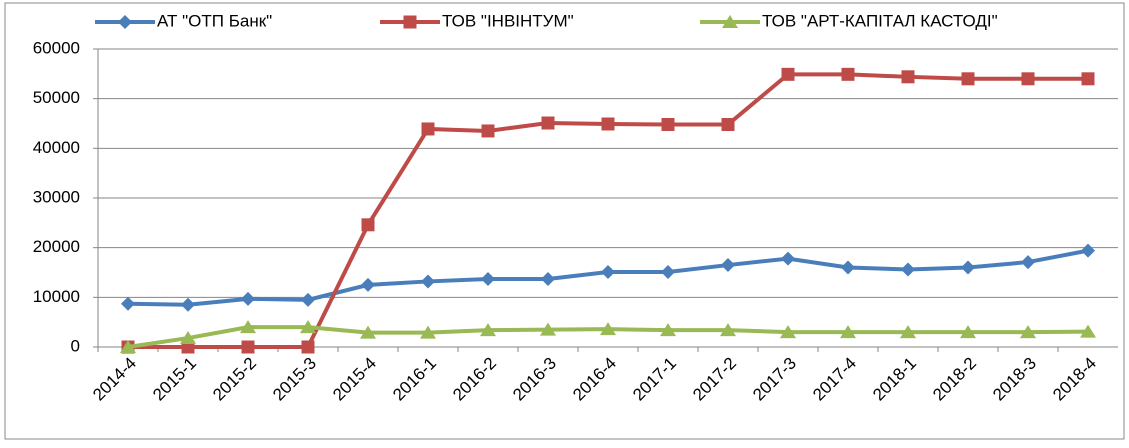 The height and width of the screenshot is (448, 1129). What do you see at coordinates (75, 345) in the screenshot?
I see `y-tick-label: 0` at bounding box center [75, 345].